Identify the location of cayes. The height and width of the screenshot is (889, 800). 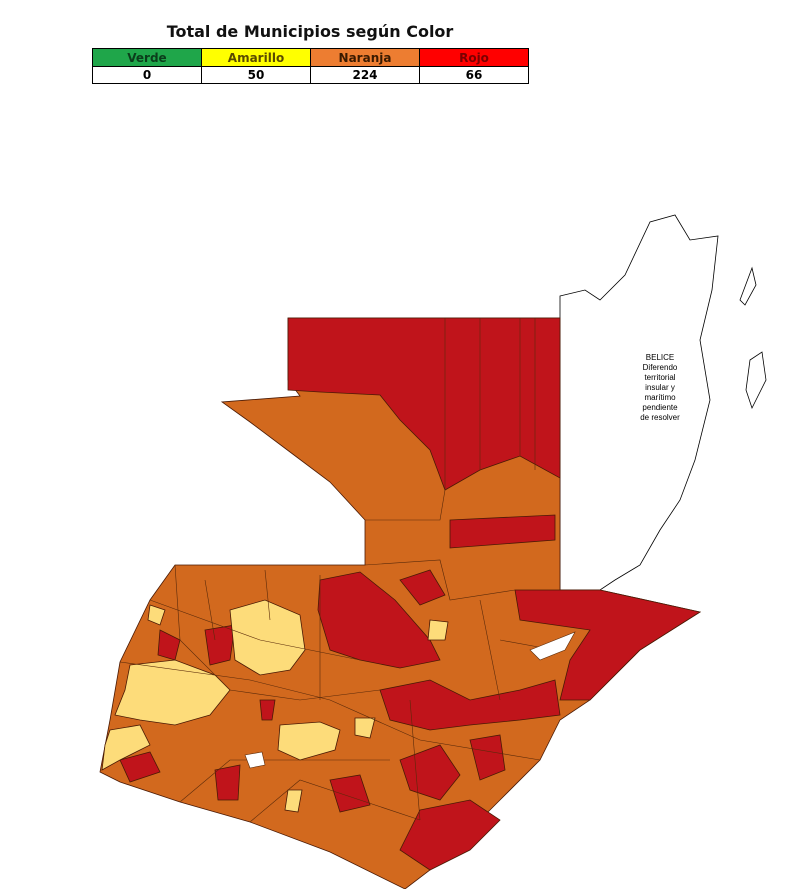
(753, 338).